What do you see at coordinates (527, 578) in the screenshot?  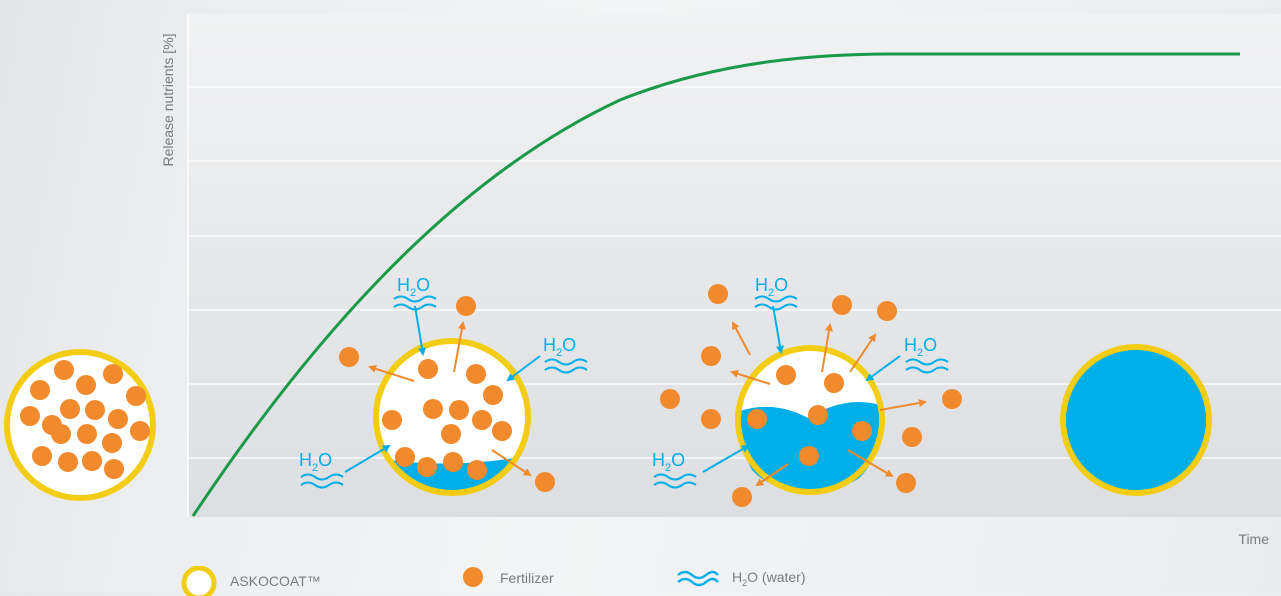 I see `legend-label: Fertilizer` at bounding box center [527, 578].